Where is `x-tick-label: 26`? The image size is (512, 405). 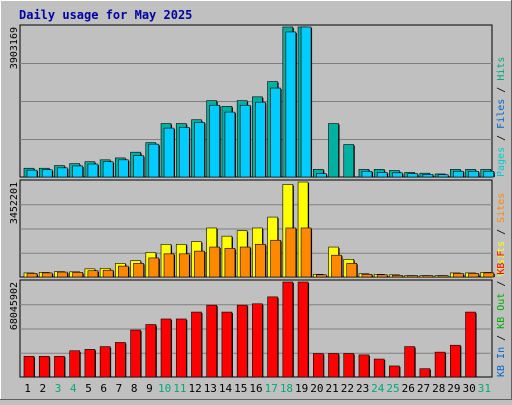 x-tick-label: 26 is located at coordinates (408, 388).